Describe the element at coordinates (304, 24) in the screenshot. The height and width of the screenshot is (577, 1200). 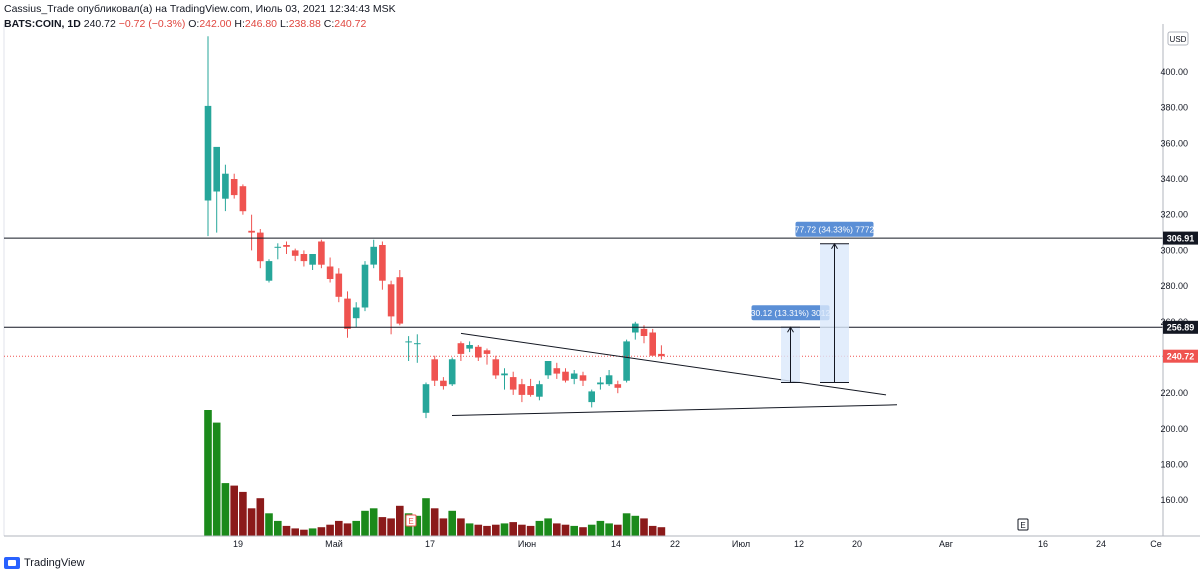
I see `low-value: 238.88` at that location.